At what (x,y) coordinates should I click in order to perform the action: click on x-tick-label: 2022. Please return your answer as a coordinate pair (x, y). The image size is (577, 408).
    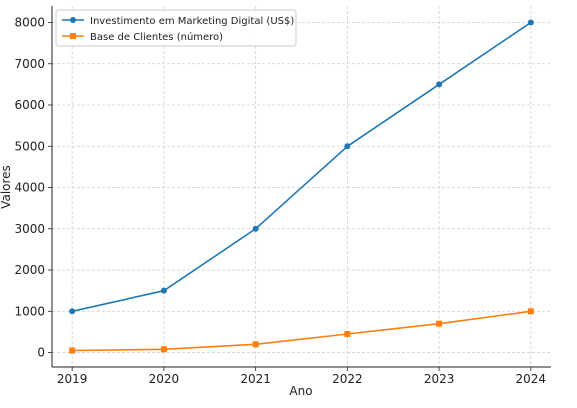
    Looking at the image, I should click on (347, 379).